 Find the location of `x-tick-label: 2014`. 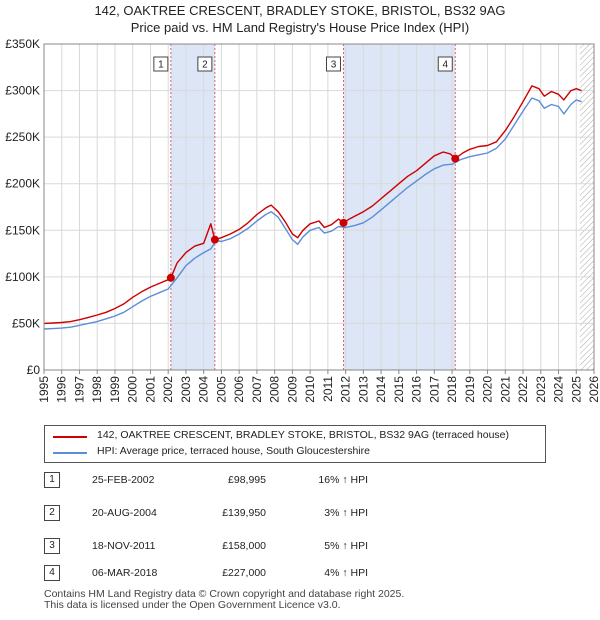

x-tick-label: 2014 is located at coordinates (381, 389).